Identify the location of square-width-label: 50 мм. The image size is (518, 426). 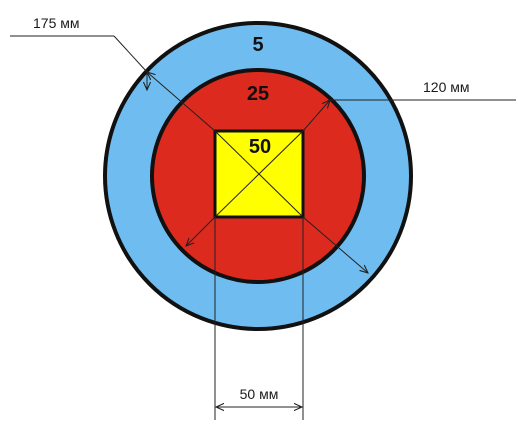
(259, 394).